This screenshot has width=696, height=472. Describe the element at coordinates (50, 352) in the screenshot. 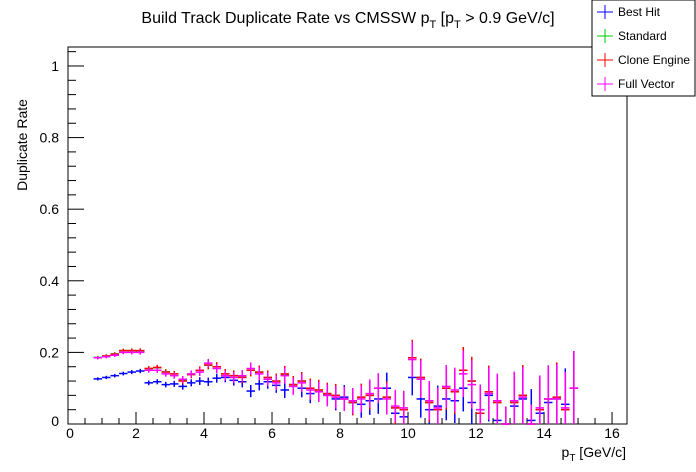

I see `y-tick-label: 0.2` at that location.